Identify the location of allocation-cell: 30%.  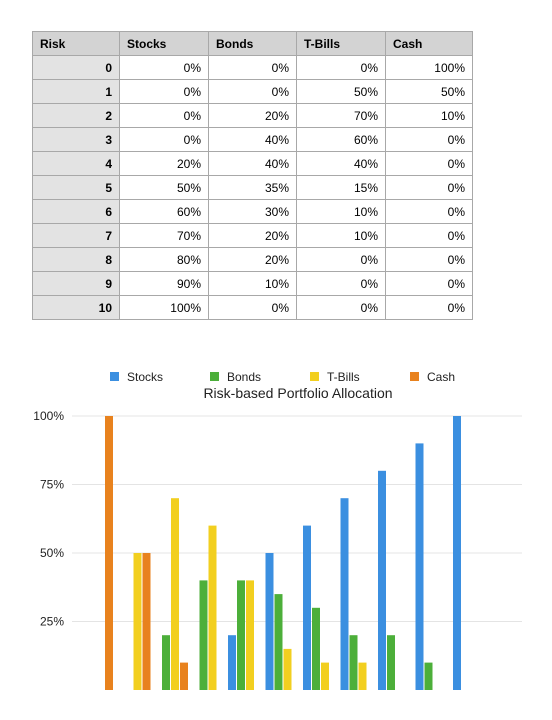
(252, 211).